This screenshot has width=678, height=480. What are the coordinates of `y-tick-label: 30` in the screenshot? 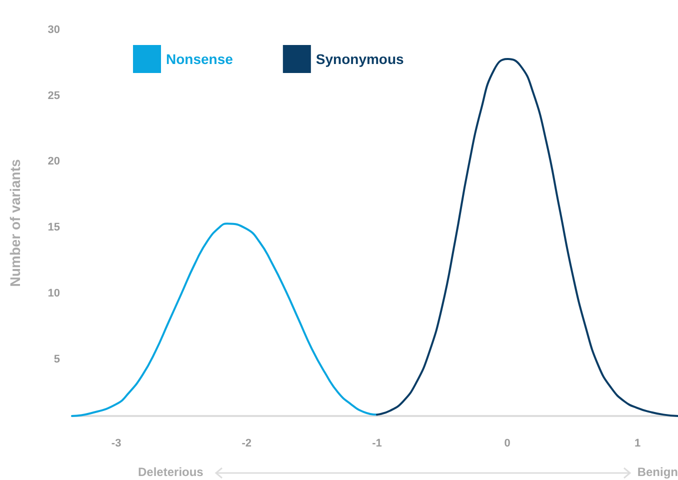 It's located at (54, 30).